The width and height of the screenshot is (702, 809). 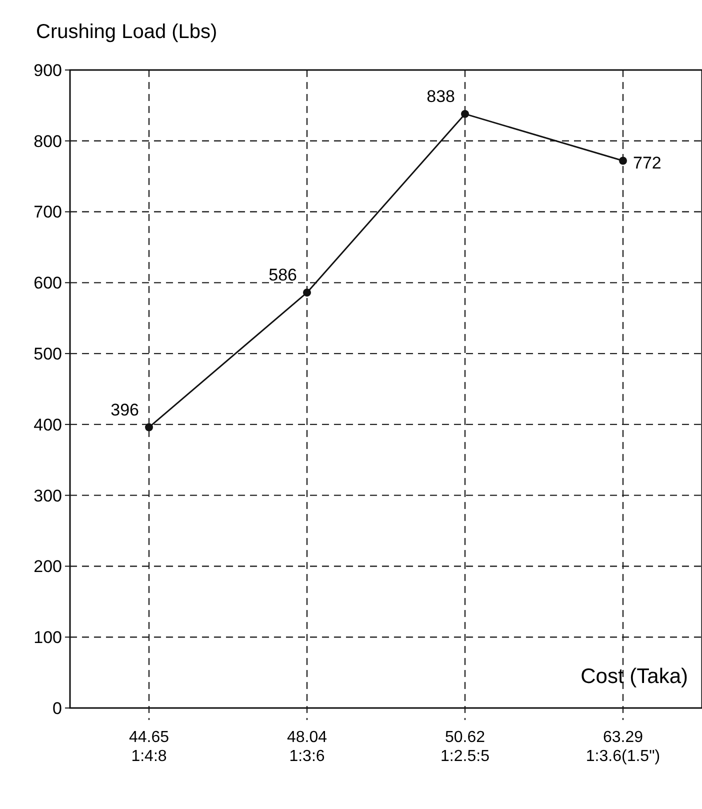 What do you see at coordinates (48, 70) in the screenshot?
I see `y-tick-label: 900` at bounding box center [48, 70].